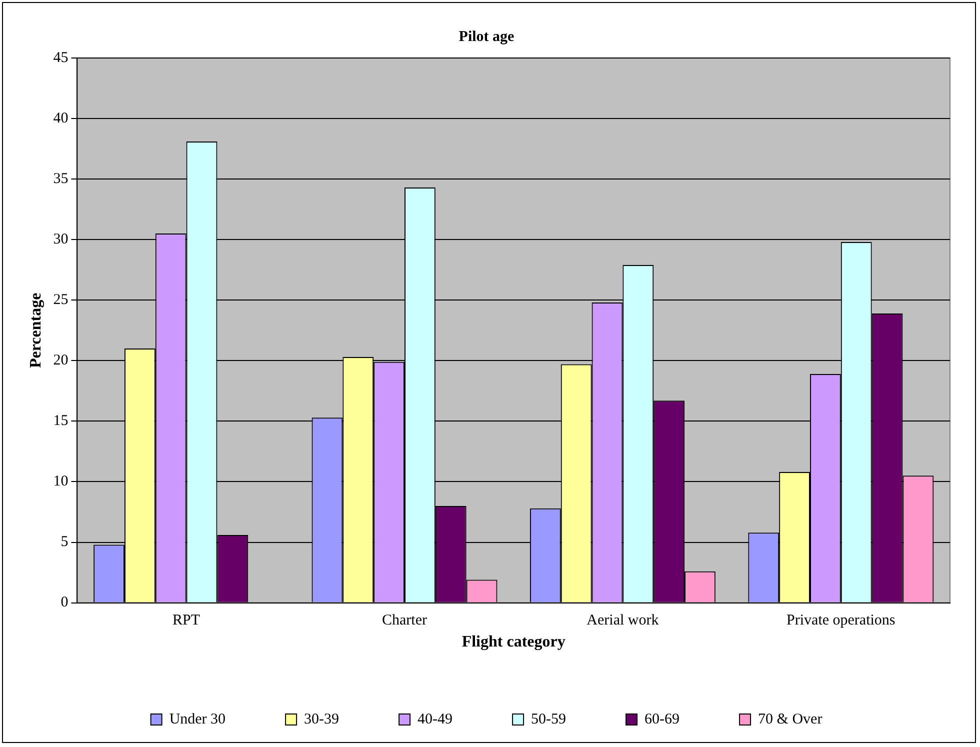  I want to click on x-tick-label: Charter, so click(404, 620).